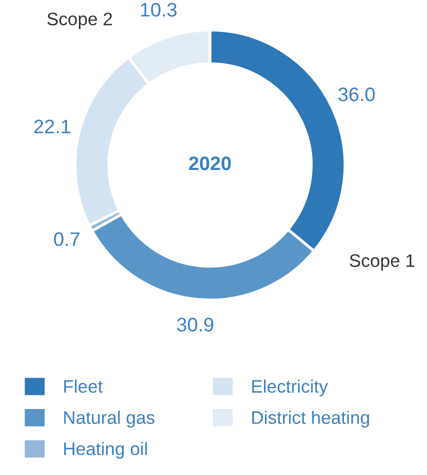 The width and height of the screenshot is (427, 475). I want to click on data-label: 30.9, so click(195, 325).